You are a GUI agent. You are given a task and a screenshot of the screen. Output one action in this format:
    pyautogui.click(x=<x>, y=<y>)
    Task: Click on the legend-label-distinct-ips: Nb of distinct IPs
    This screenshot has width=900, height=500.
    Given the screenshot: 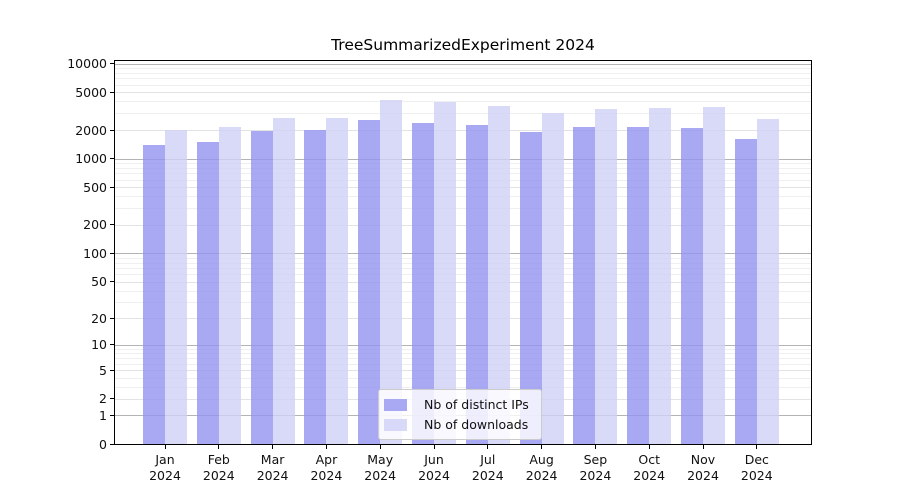 What is the action you would take?
    pyautogui.click(x=476, y=404)
    